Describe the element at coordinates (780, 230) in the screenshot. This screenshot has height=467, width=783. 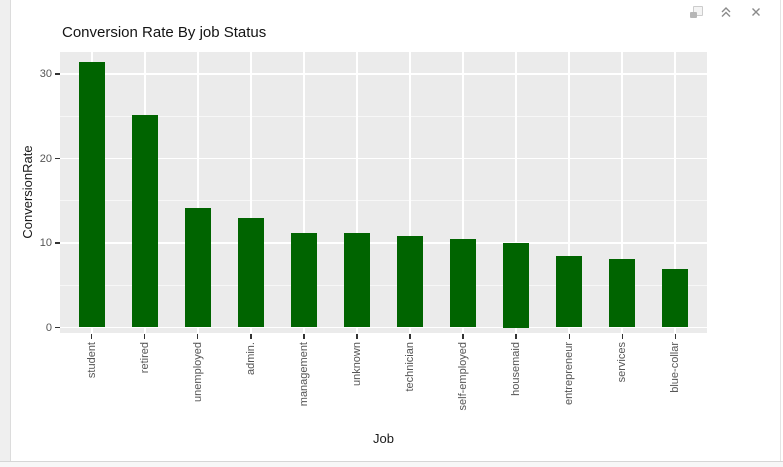
I see `pane-border-right` at that location.